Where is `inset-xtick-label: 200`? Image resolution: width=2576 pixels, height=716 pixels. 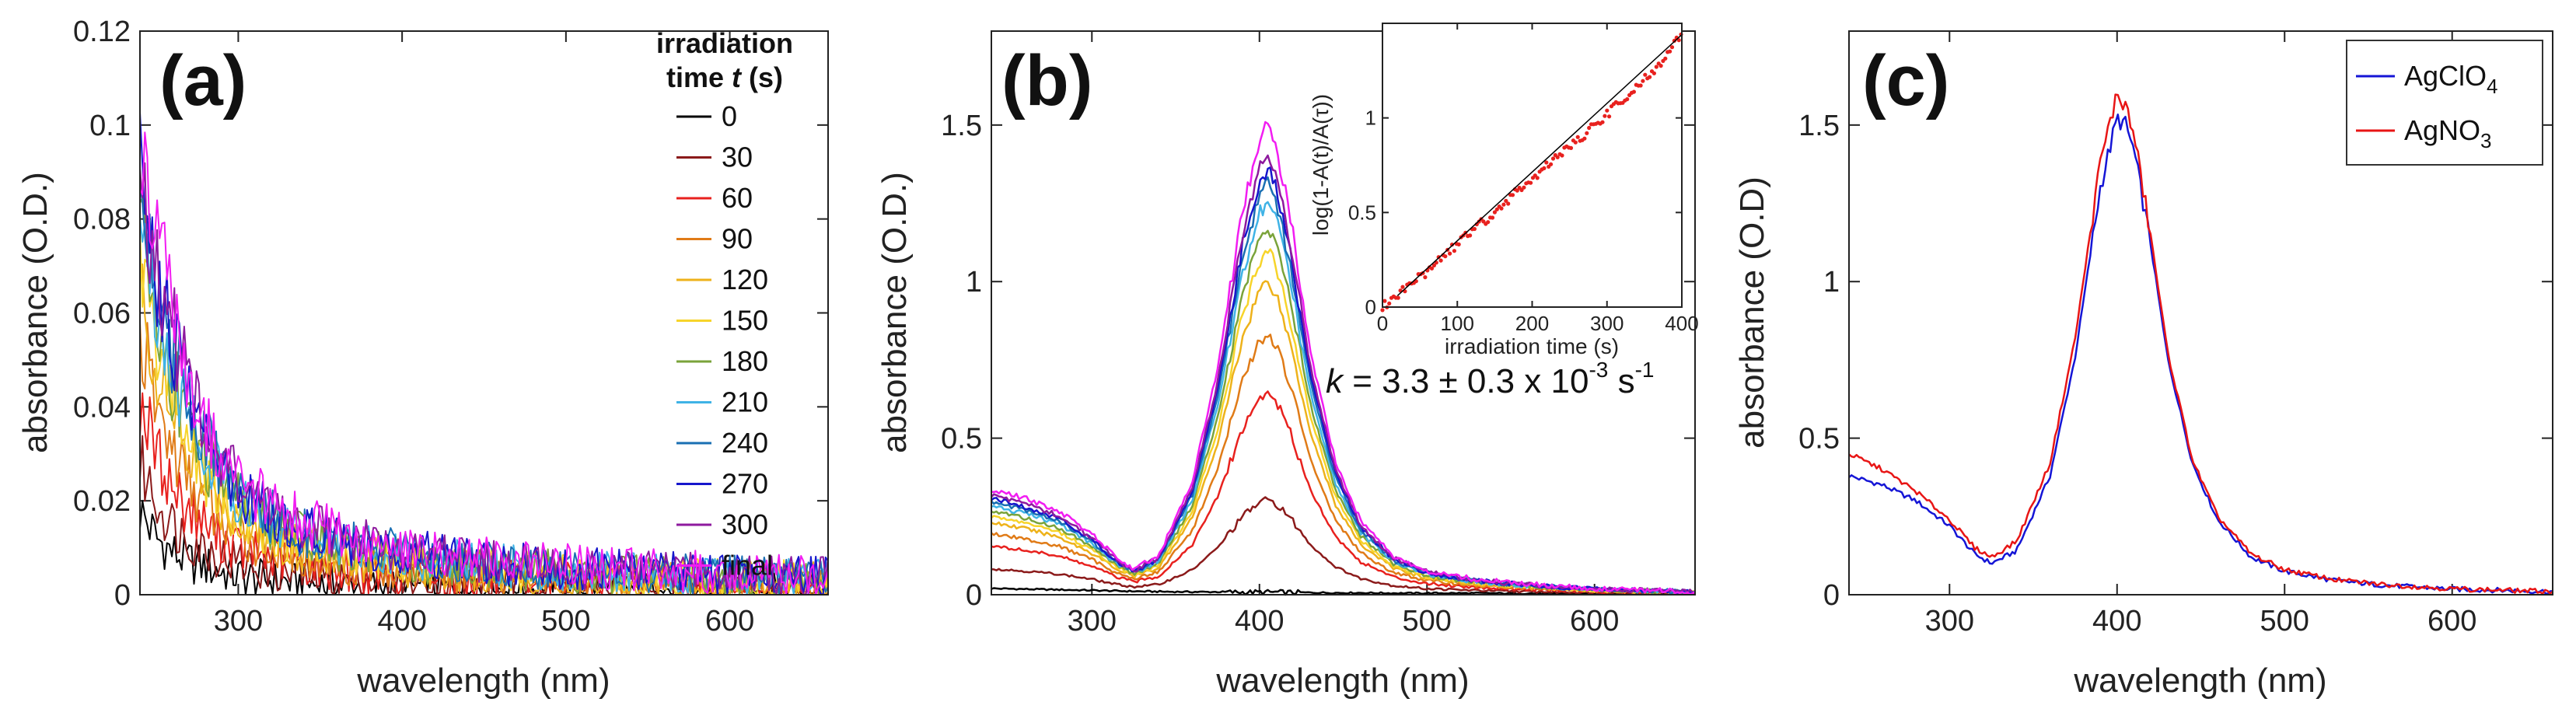
inset-xtick-label: 200 is located at coordinates (1532, 324).